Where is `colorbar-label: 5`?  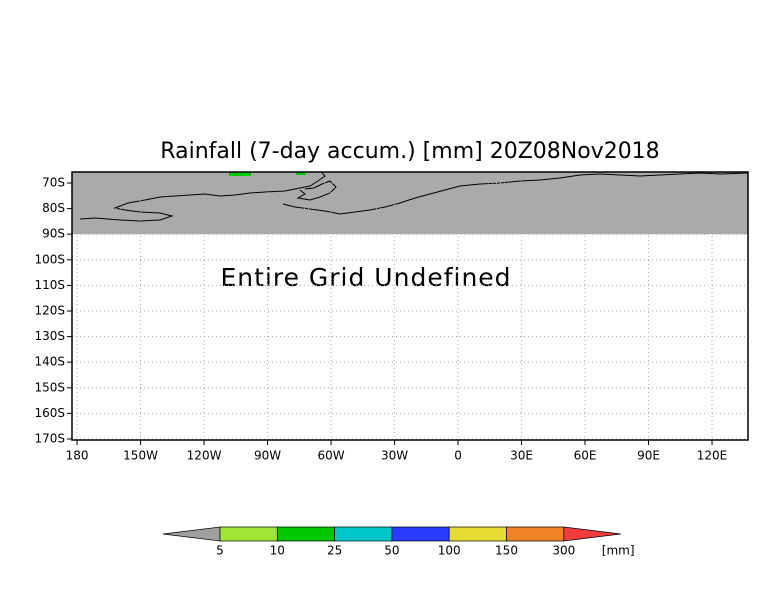 colorbar-label: 5 is located at coordinates (220, 551).